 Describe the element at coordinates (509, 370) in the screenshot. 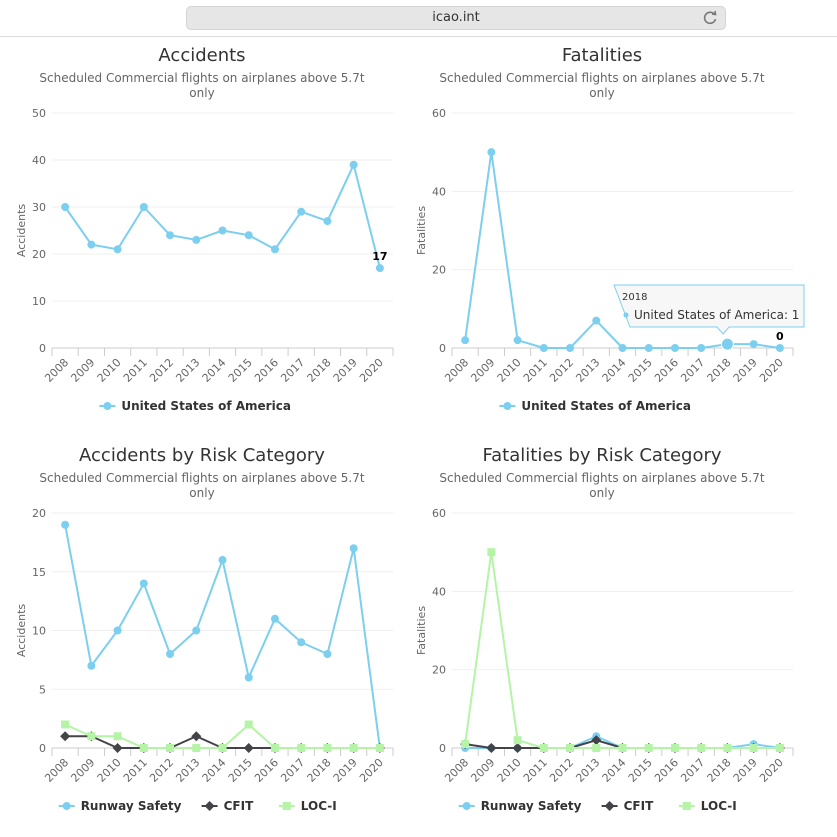

I see `x-tick-label: 2010` at that location.